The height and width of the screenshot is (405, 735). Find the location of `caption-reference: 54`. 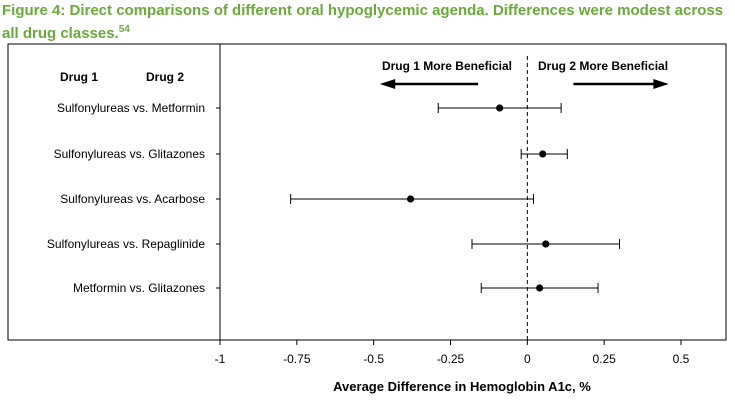

caption-reference: 54 is located at coordinates (124, 29).